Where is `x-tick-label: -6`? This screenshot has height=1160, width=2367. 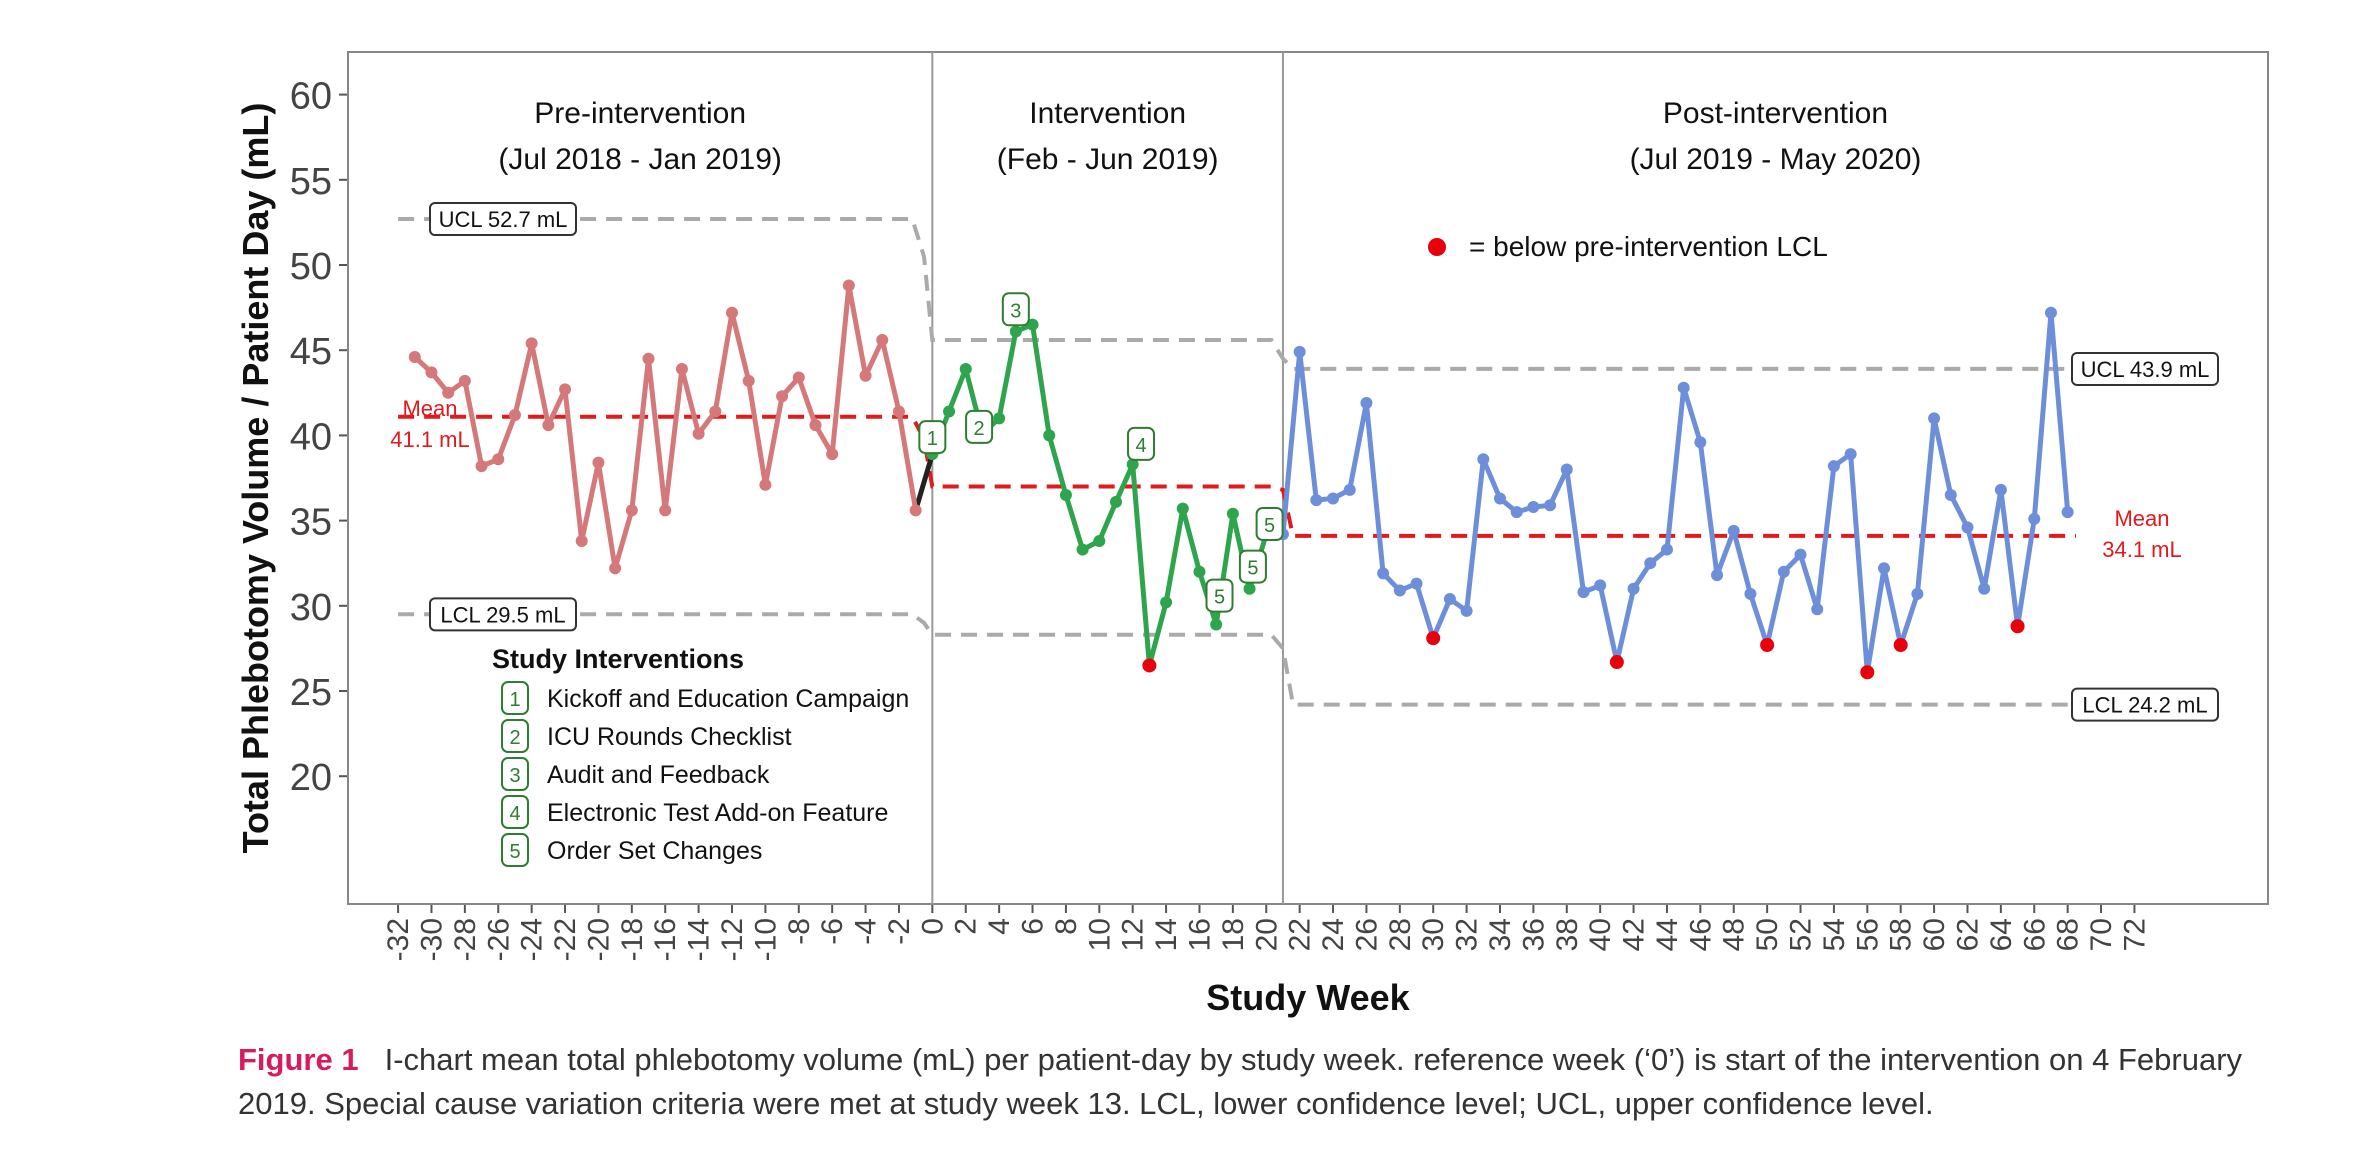
x-tick-label: -6 is located at coordinates (832, 931).